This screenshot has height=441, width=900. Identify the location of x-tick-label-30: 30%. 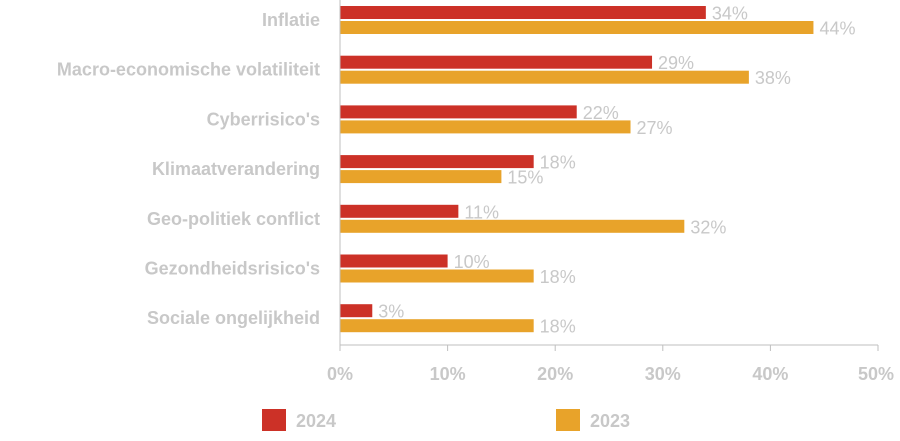
(663, 374).